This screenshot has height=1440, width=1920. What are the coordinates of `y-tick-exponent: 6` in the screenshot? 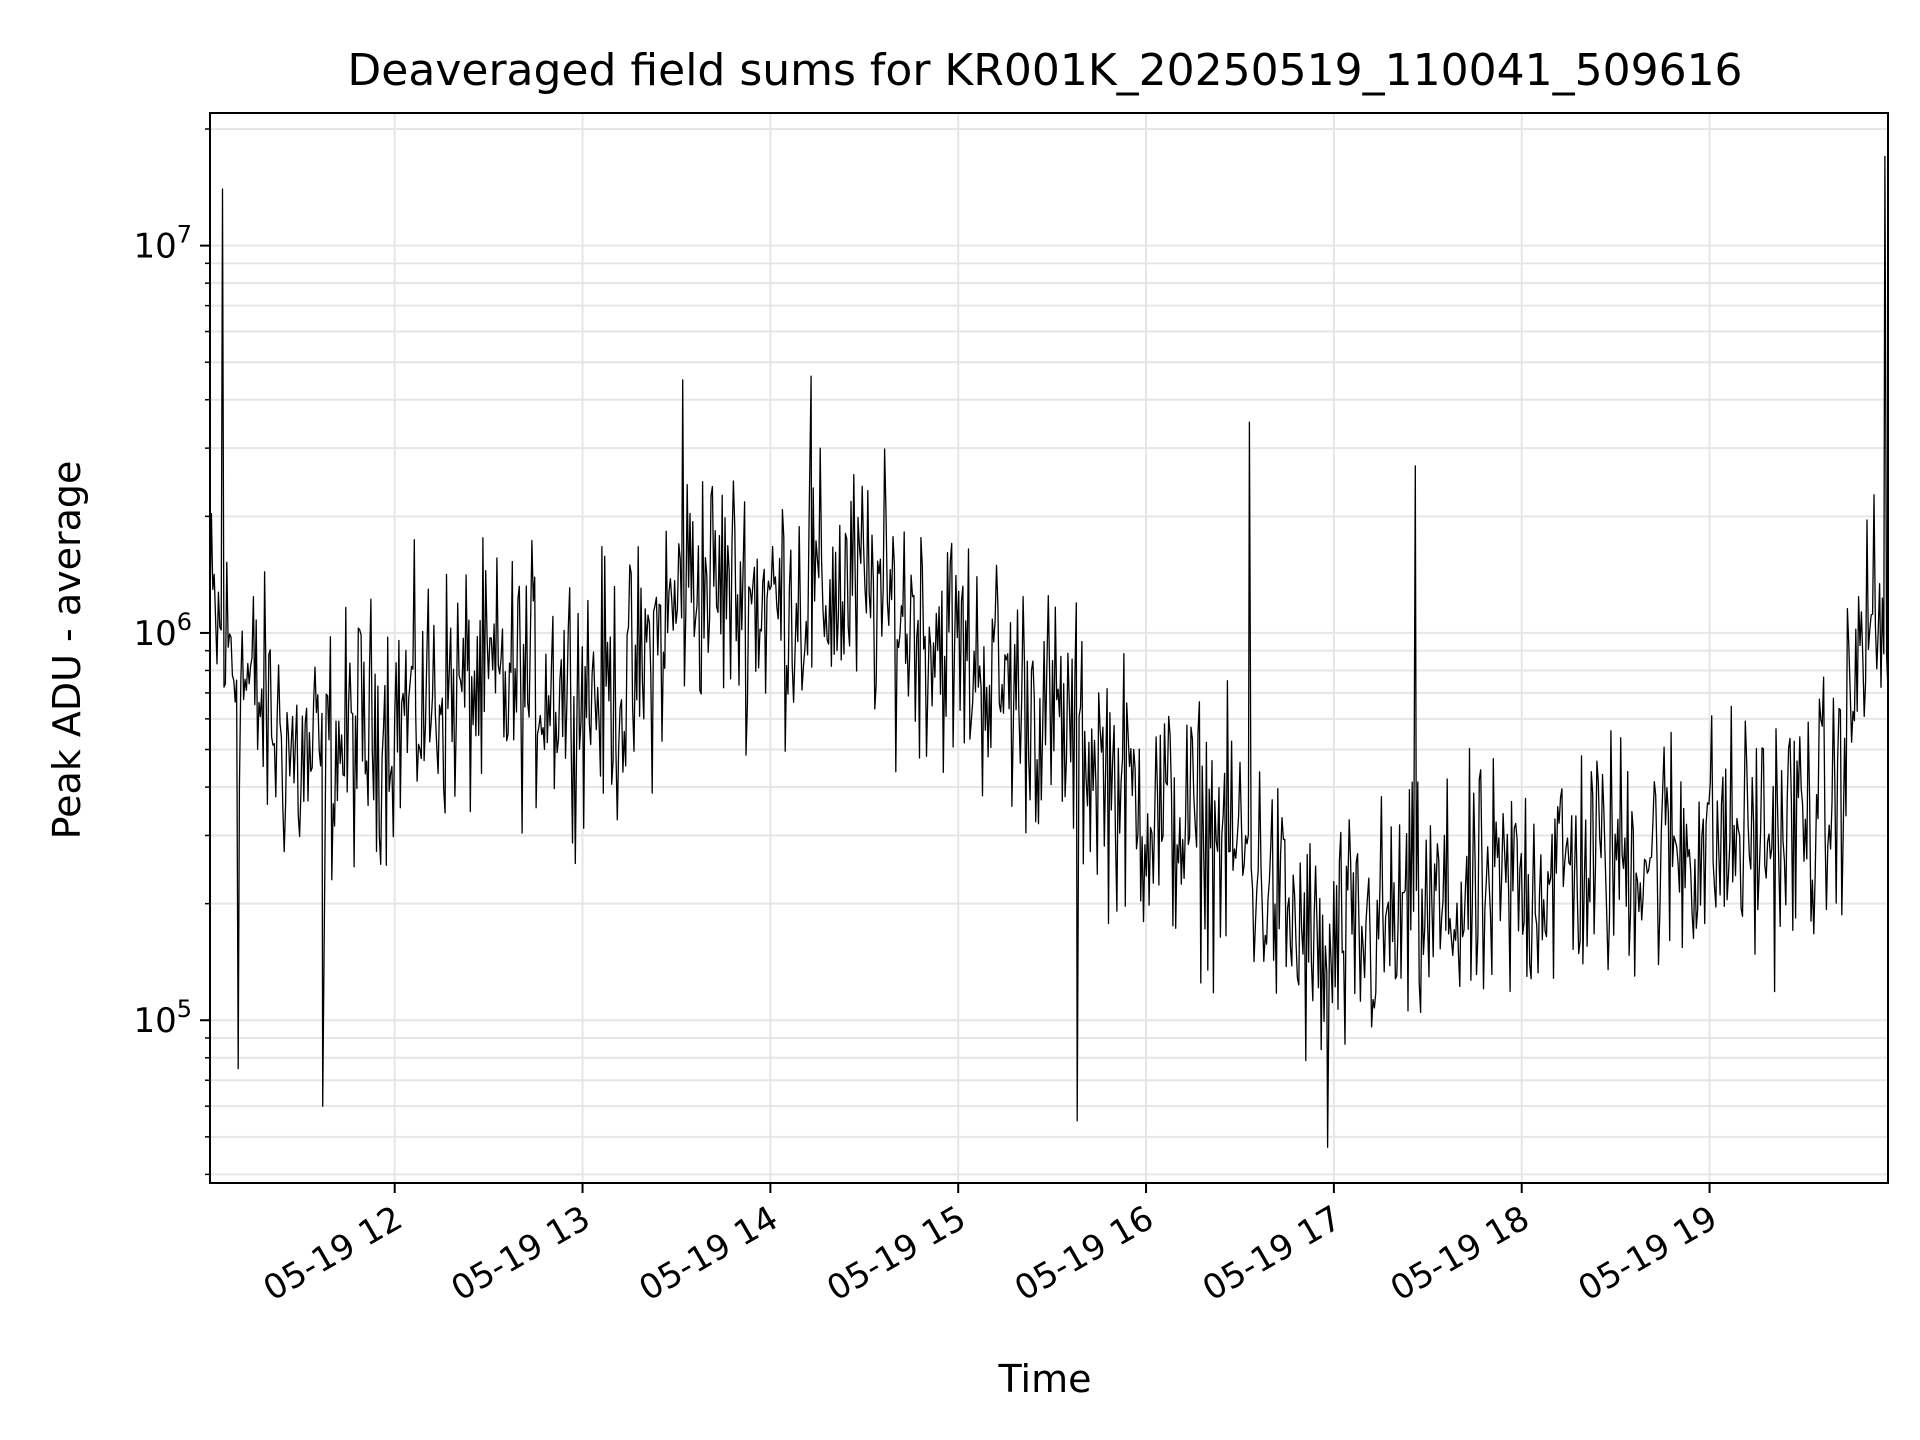 It's located at (184, 622).